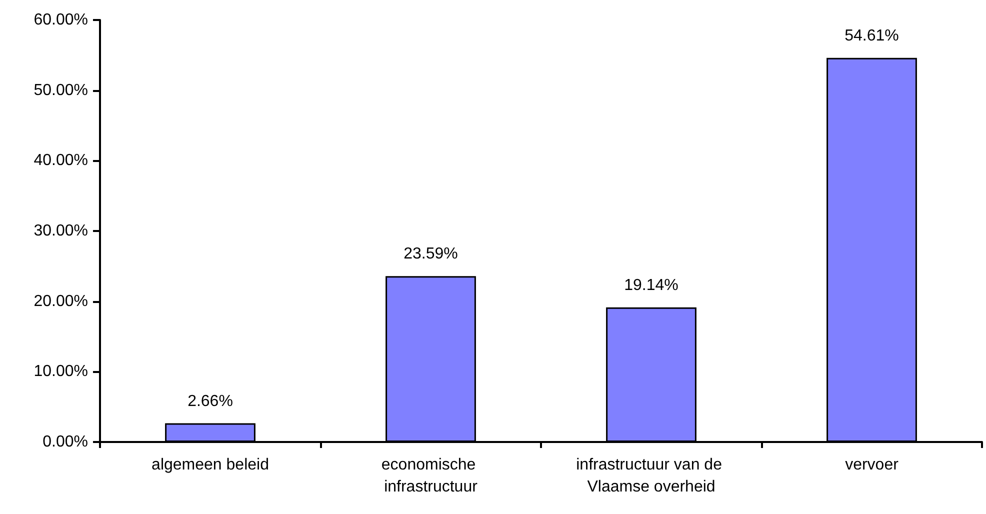 The width and height of the screenshot is (986, 514). I want to click on x-tick-label: vervoer, so click(872, 465).